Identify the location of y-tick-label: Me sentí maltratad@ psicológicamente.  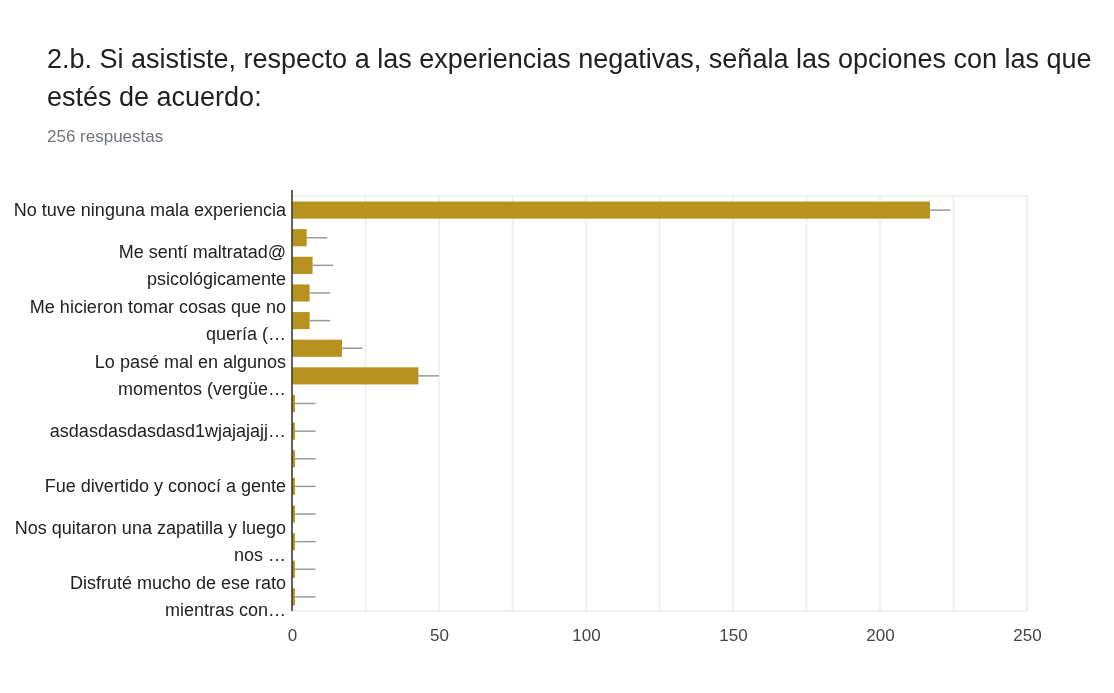
(202, 265).